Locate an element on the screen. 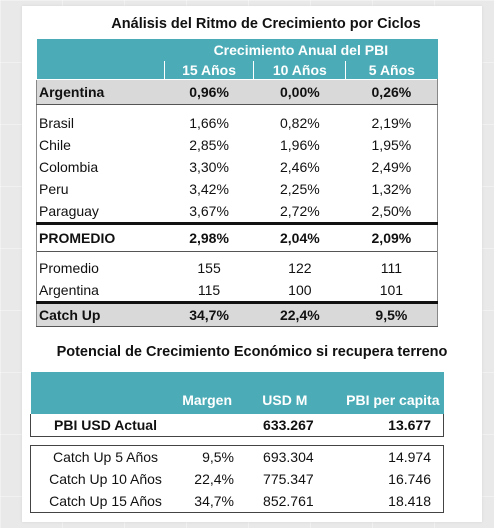 Image resolution: width=494 pixels, height=528 pixels. cell-margin: 9,5% is located at coordinates (208, 456).